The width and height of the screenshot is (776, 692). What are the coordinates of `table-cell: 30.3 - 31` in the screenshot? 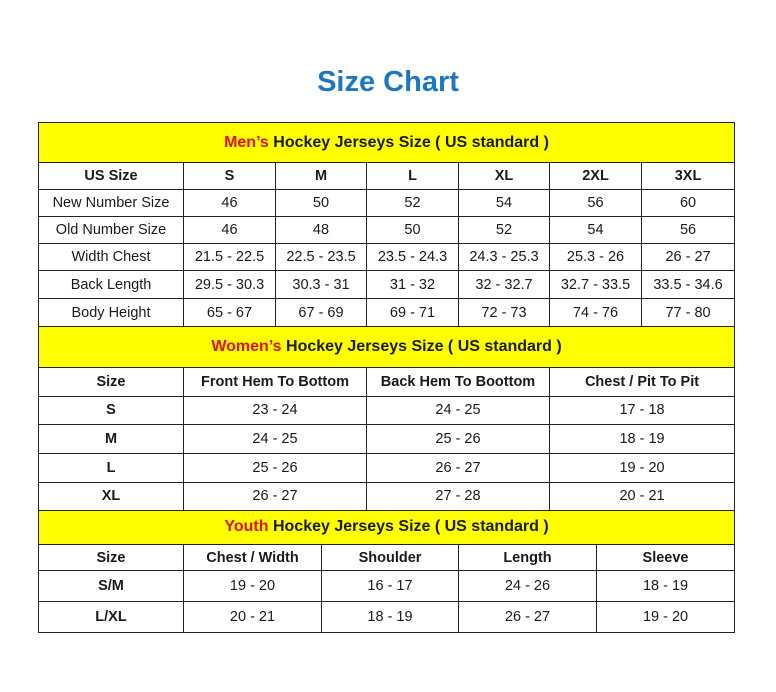 It's located at (321, 284).